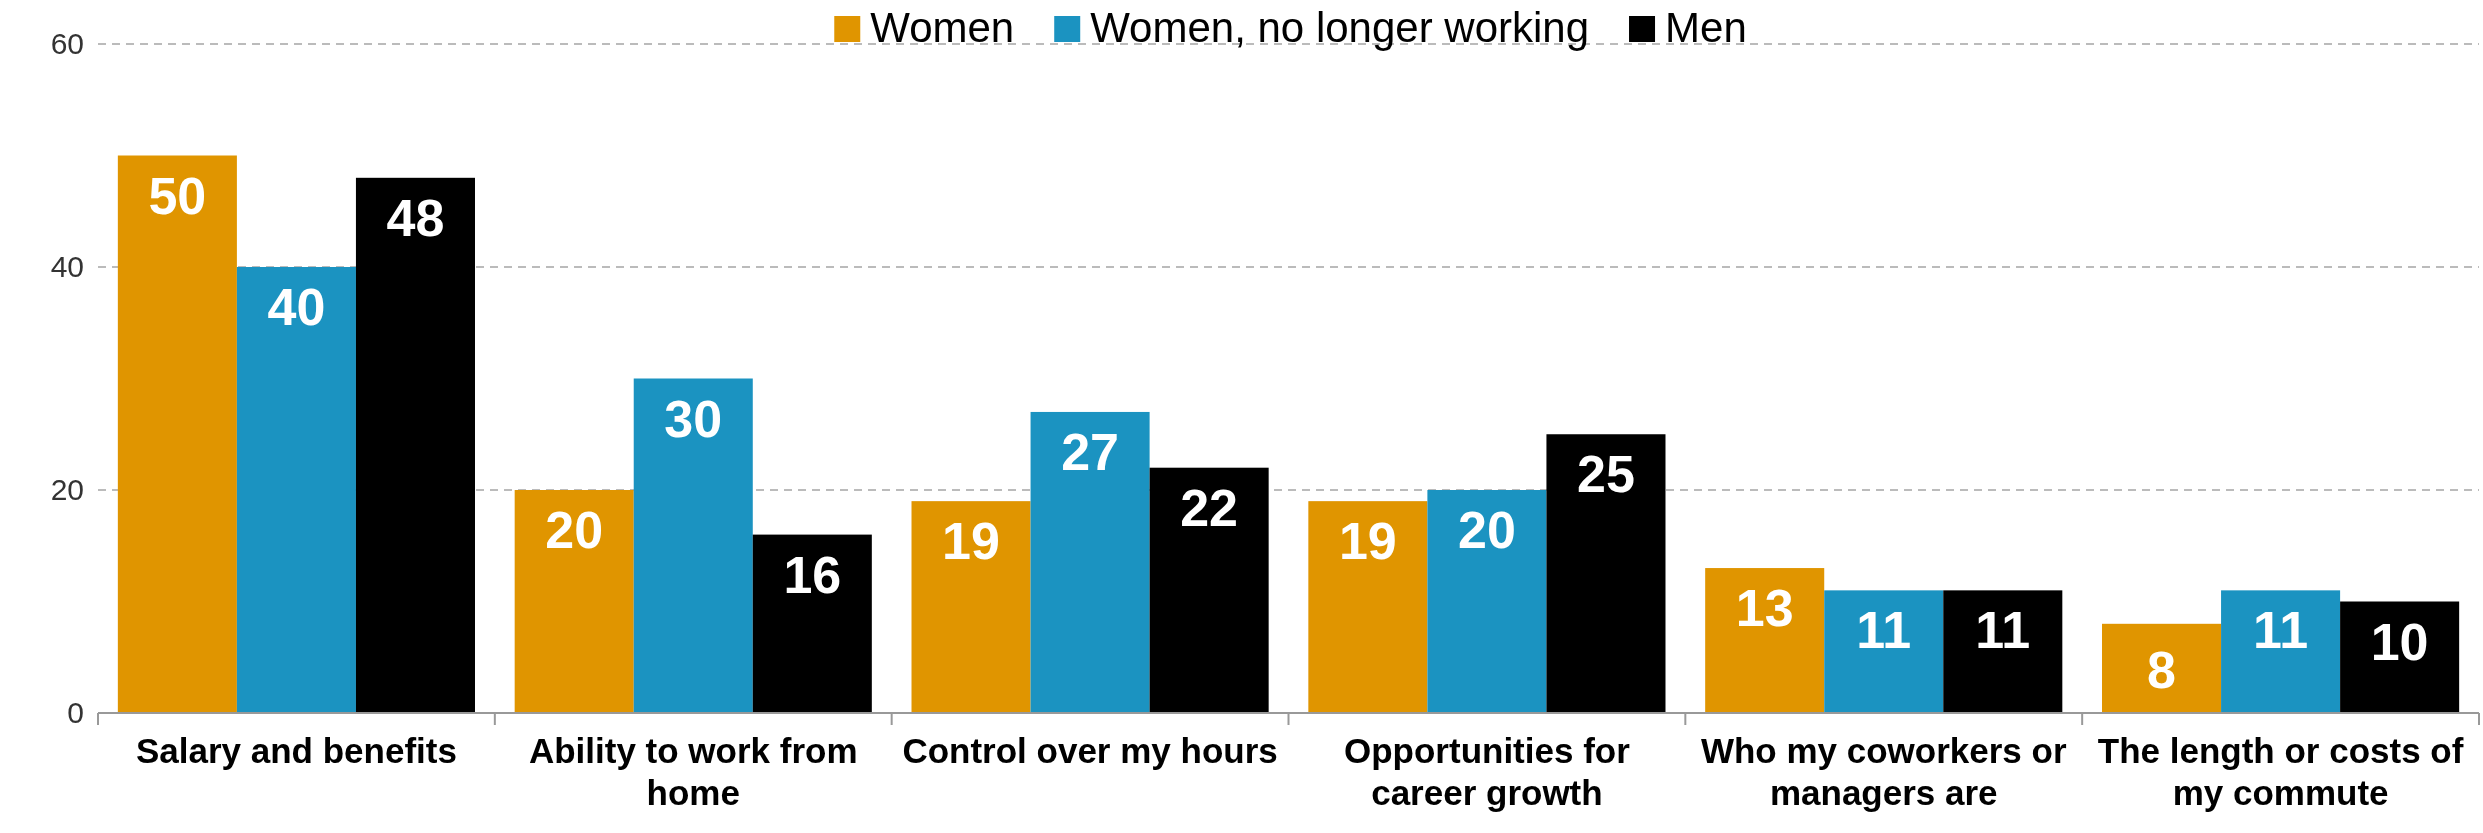 This screenshot has height=833, width=2483. What do you see at coordinates (1706, 27) in the screenshot?
I see `legend-label: Men` at bounding box center [1706, 27].